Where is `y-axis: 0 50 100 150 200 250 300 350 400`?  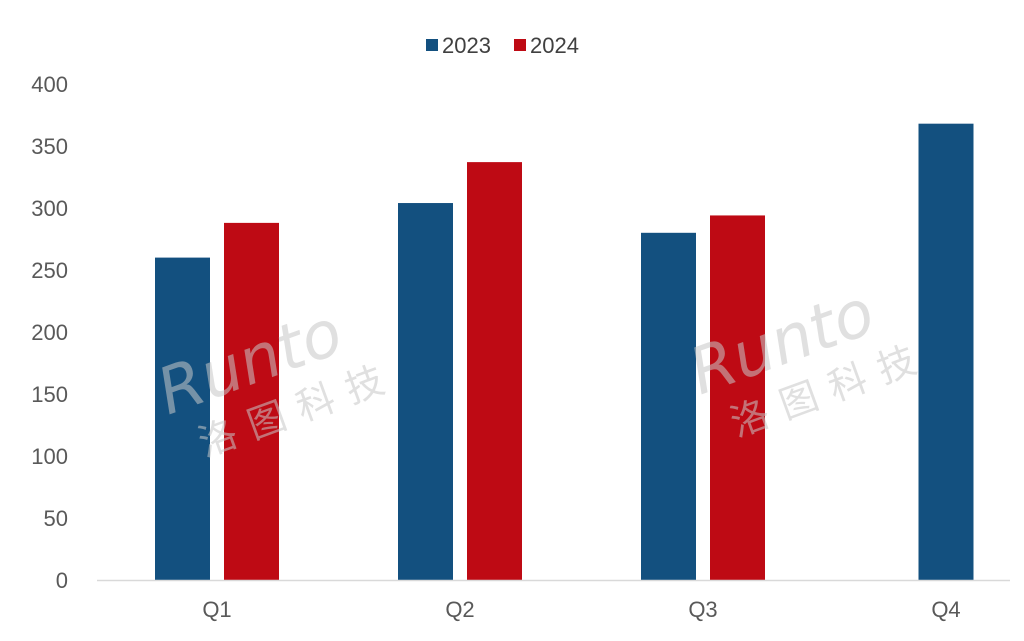 y-axis: 0 50 100 150 200 250 300 350 400 is located at coordinates (49, 332).